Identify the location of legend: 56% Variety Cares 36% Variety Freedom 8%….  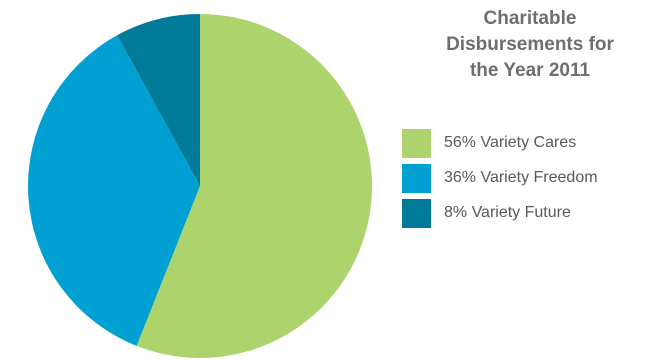
(533, 179).